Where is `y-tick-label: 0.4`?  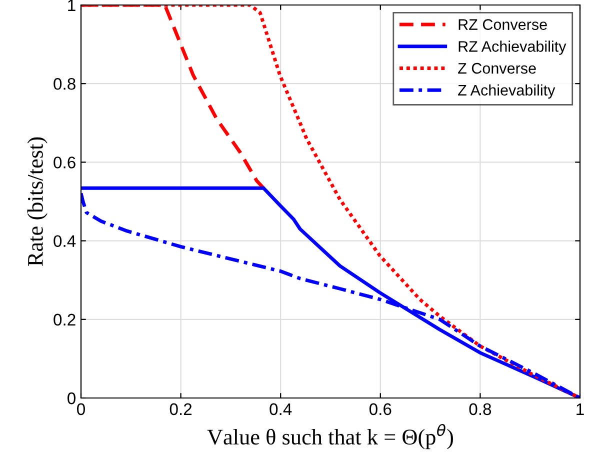 y-tick-label: 0.4 is located at coordinates (65, 241).